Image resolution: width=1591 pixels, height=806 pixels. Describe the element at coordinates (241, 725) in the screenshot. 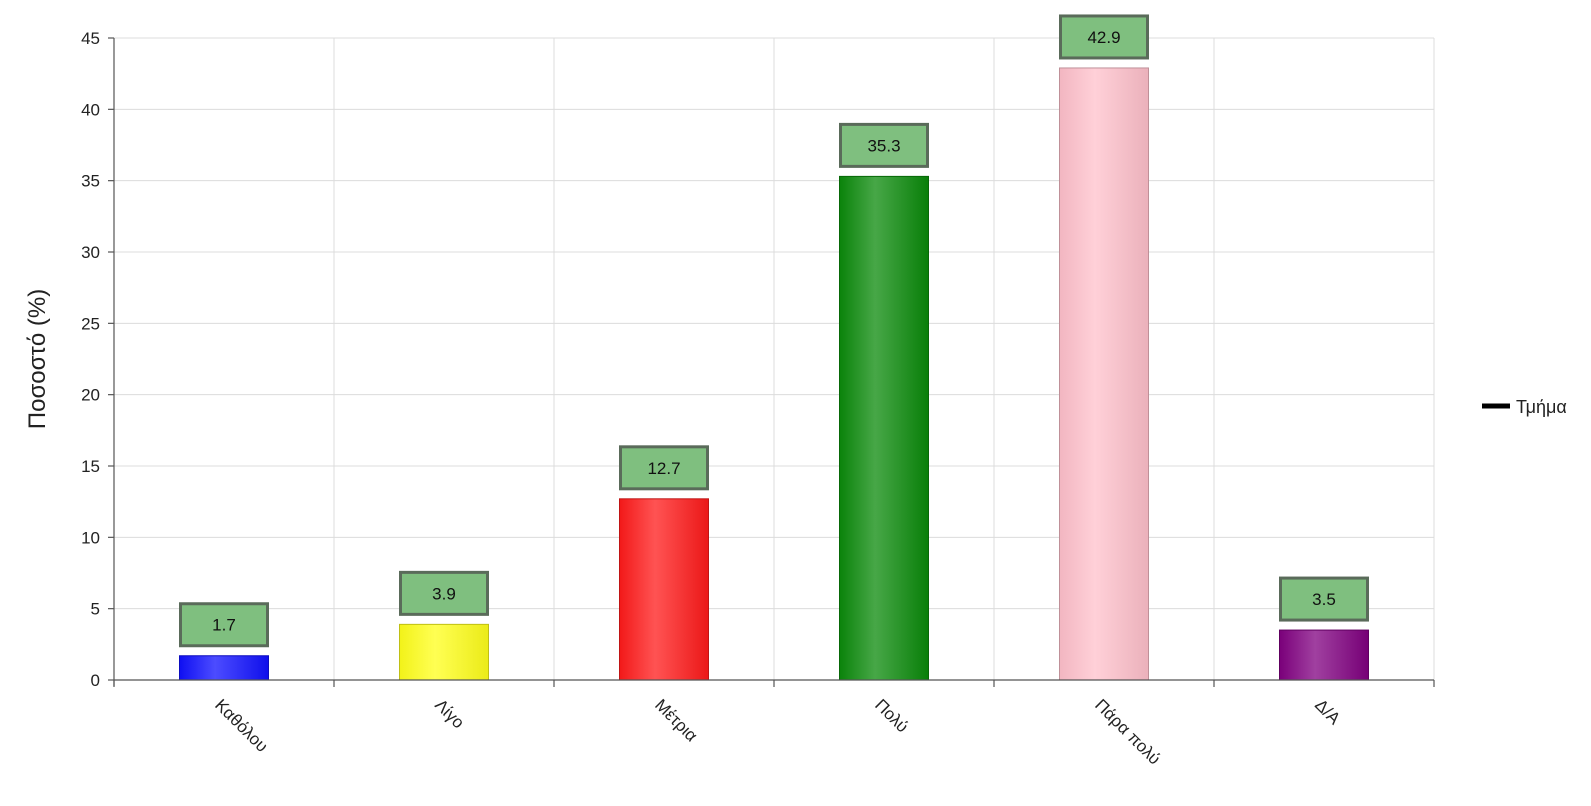

I see `x-tick-label: Καθόλου` at that location.